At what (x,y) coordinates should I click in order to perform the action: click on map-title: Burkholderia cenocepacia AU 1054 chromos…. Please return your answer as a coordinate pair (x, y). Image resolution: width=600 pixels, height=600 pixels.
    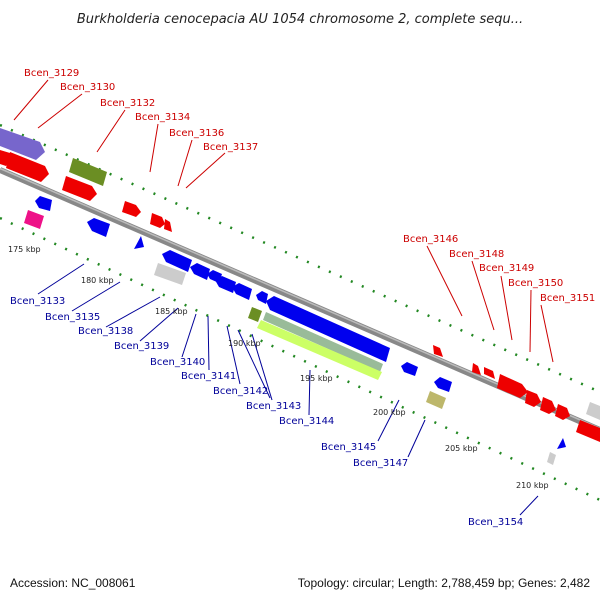
    Looking at the image, I should click on (300, 19).